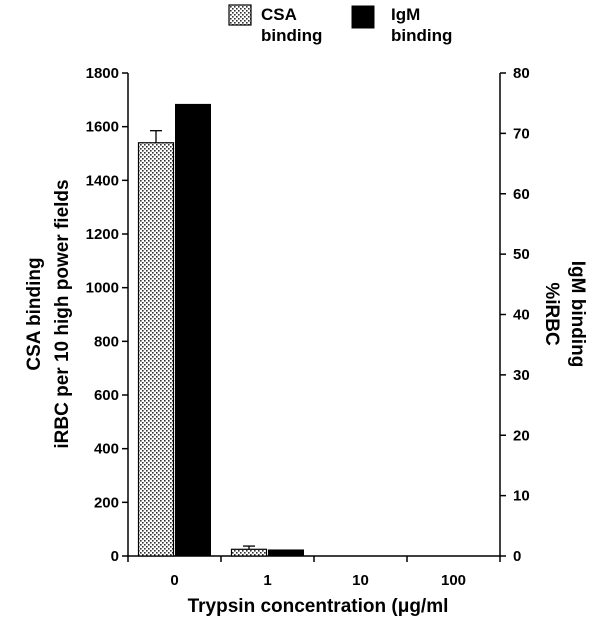 The image size is (607, 625). Describe the element at coordinates (405, 14) in the screenshot. I see `legend-label-igm-line1: IgM` at that location.